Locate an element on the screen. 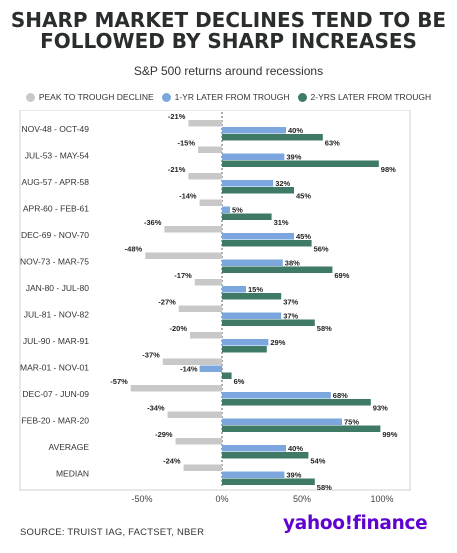 The image size is (457, 553). title-line-1: SHARP MARKET DECLINES TEND TO BE is located at coordinates (228, 20).